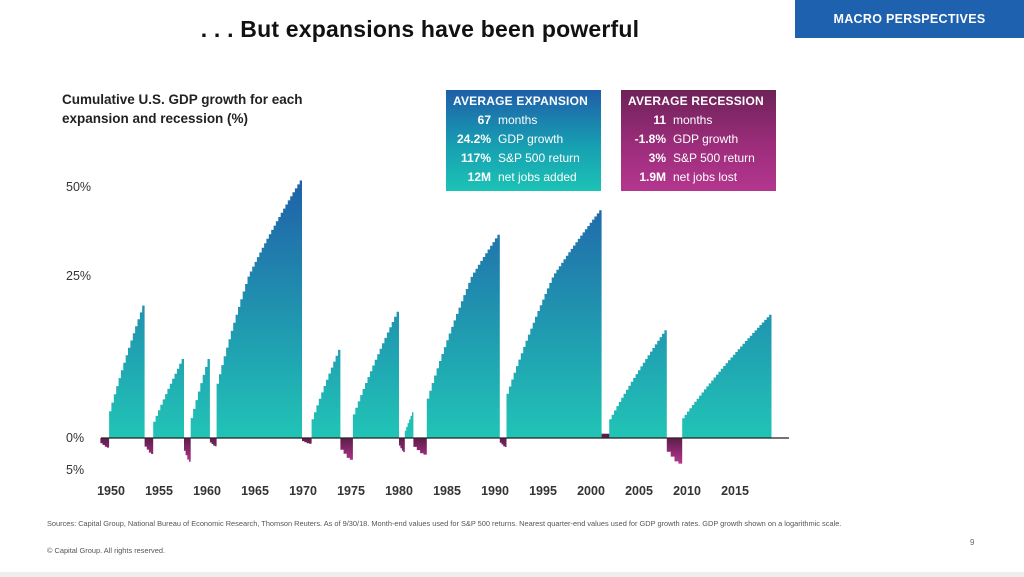  I want to click on page-number: 9, so click(972, 542).